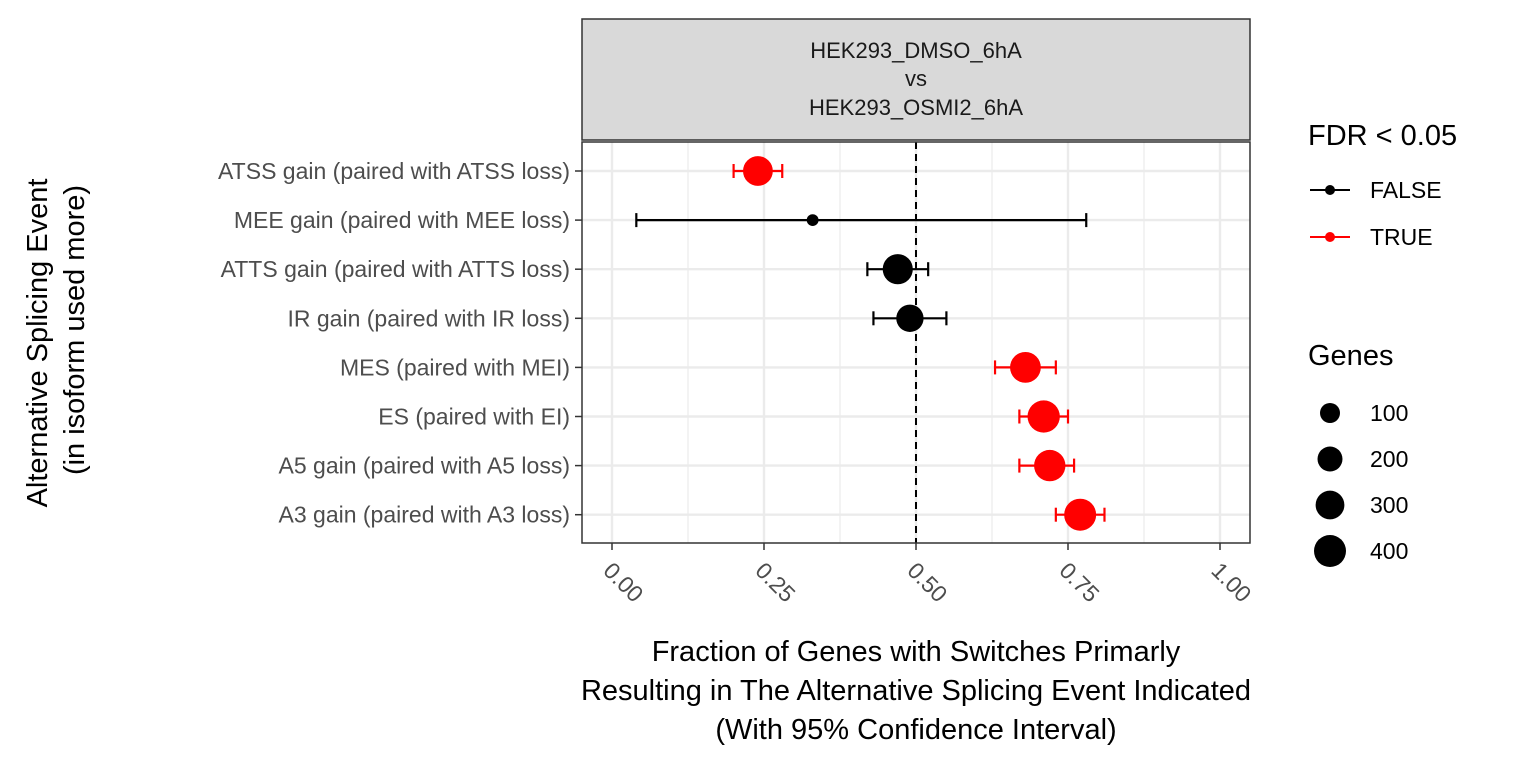 The image size is (1536, 768). What do you see at coordinates (1231, 582) in the screenshot?
I see `x-tick-label: 1.00` at bounding box center [1231, 582].